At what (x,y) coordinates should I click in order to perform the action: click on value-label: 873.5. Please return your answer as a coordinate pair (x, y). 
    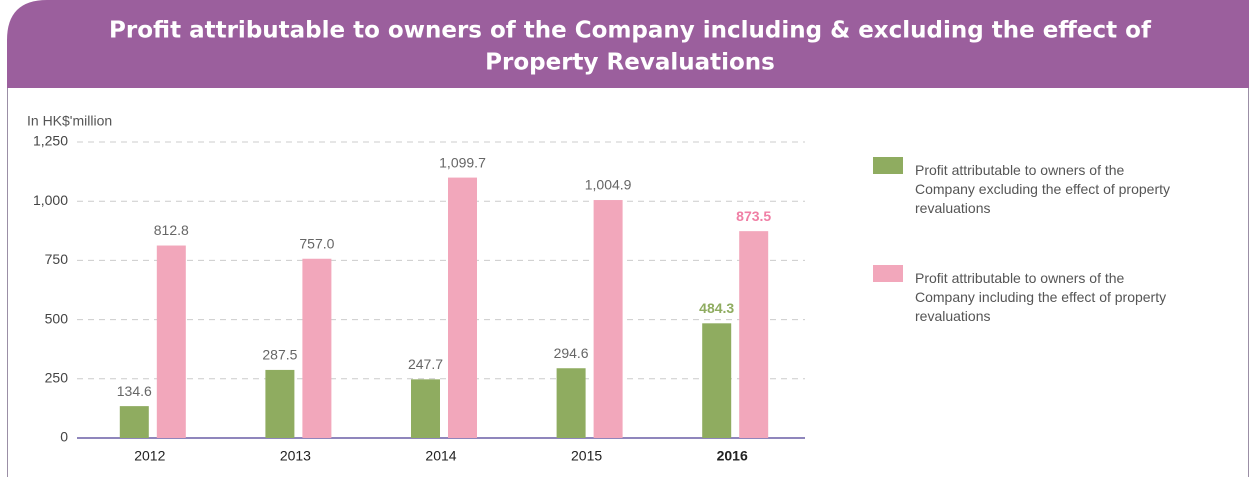
    Looking at the image, I should click on (753, 216).